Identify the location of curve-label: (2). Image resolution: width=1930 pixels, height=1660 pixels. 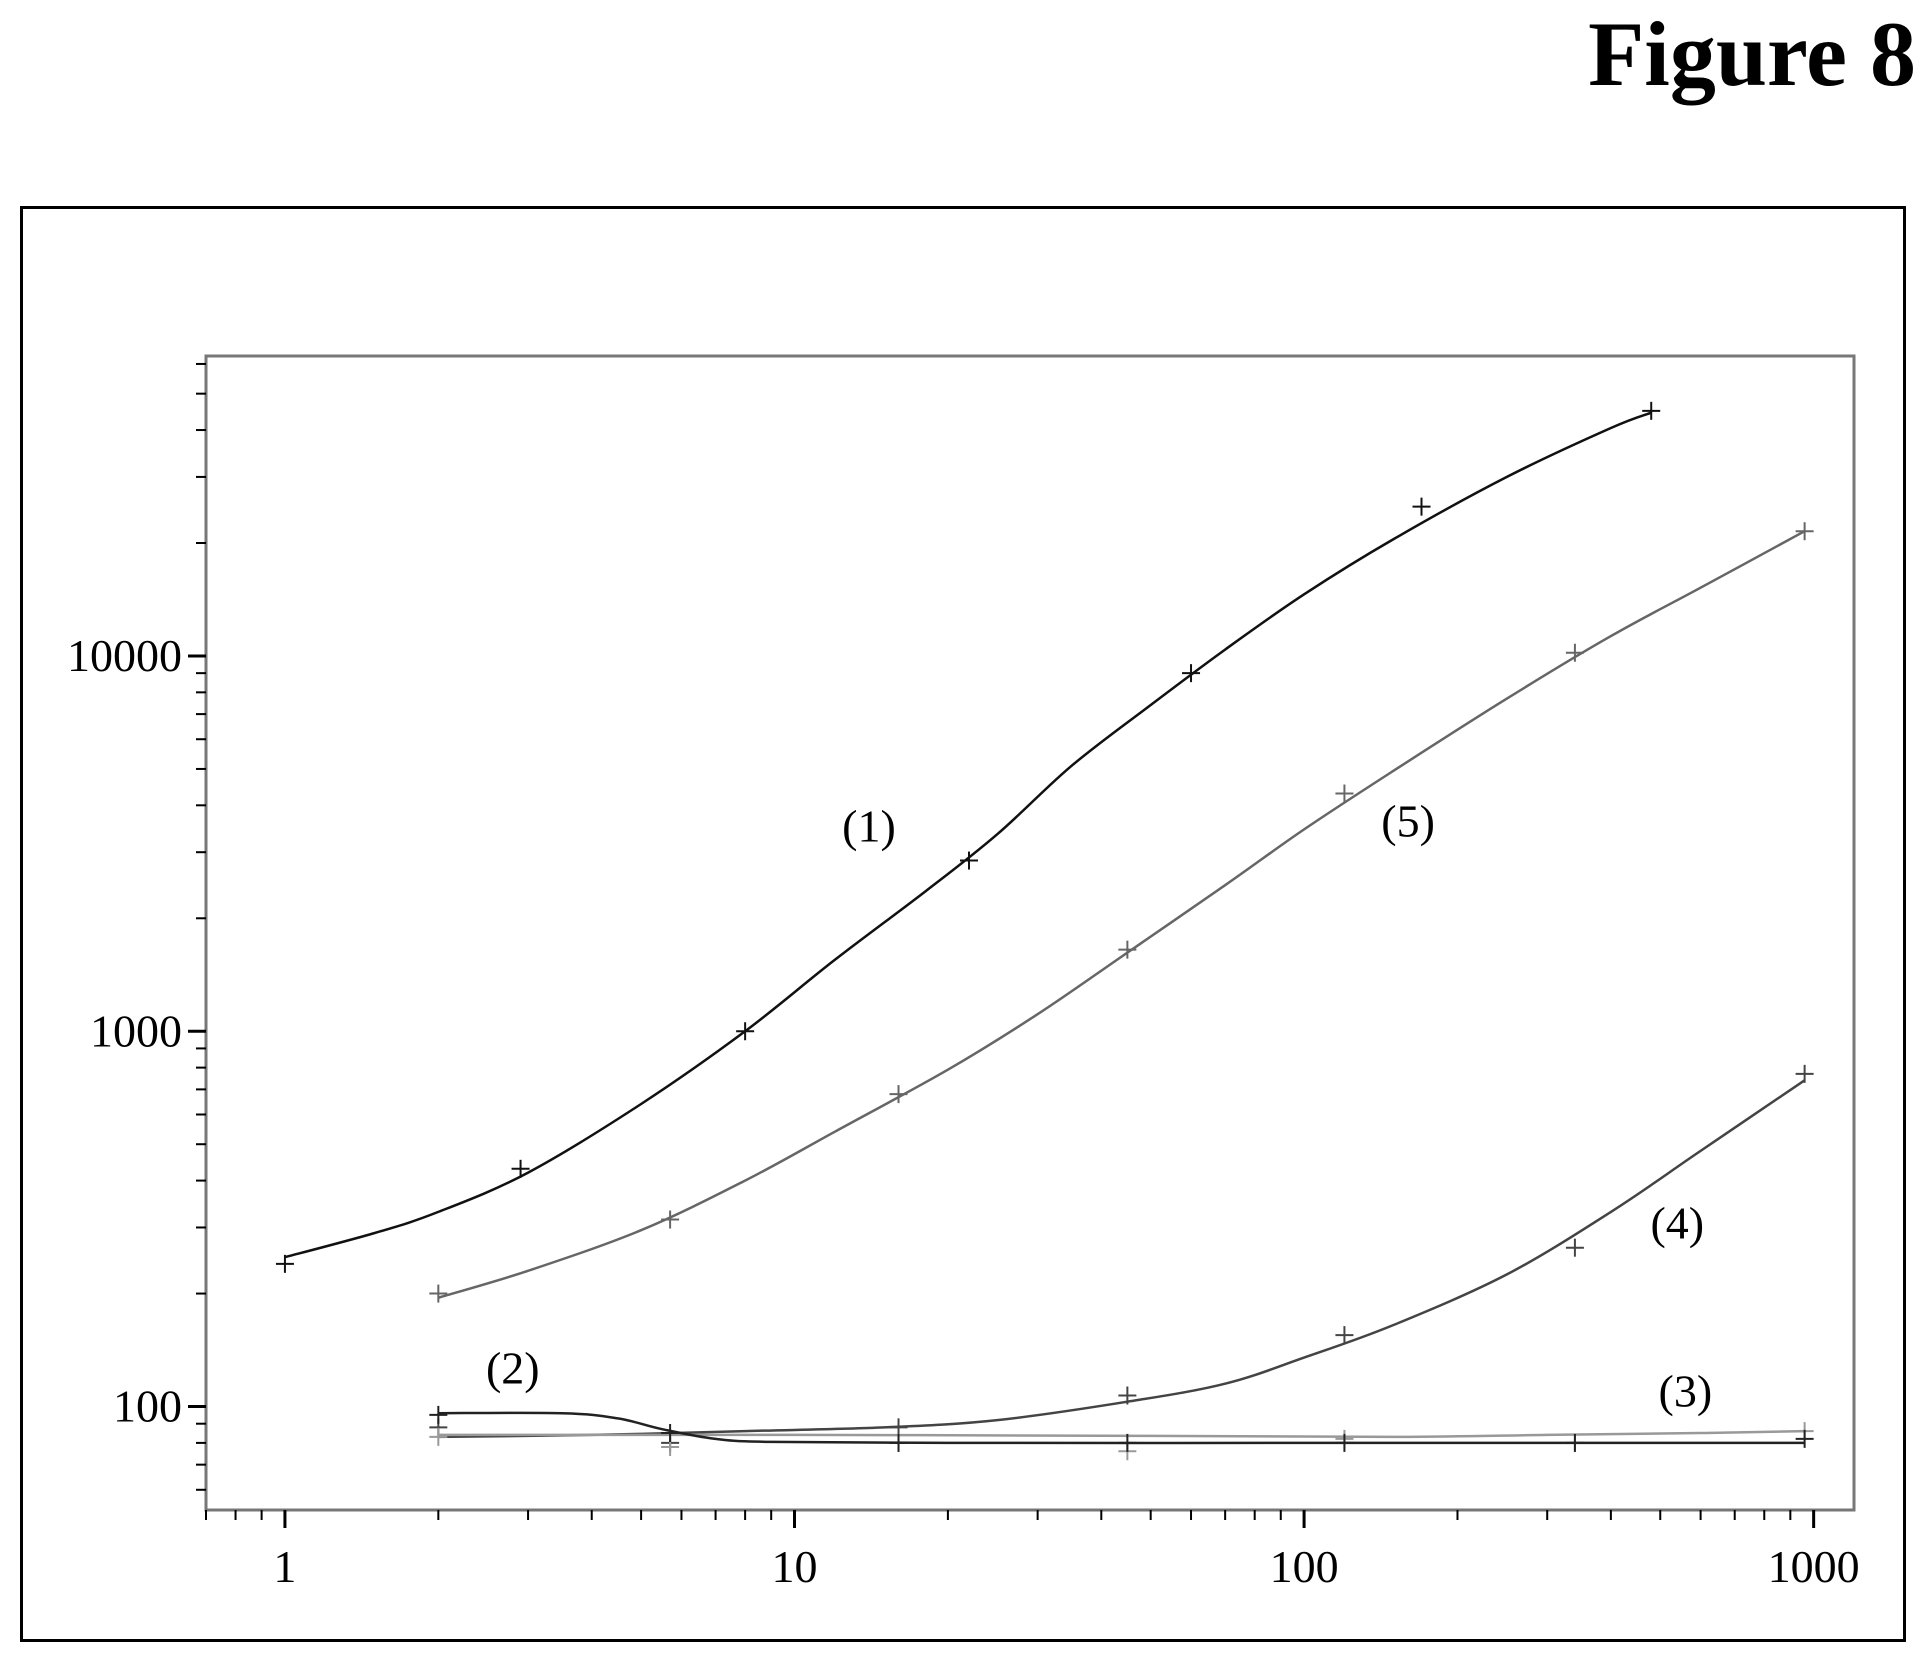
(513, 1368).